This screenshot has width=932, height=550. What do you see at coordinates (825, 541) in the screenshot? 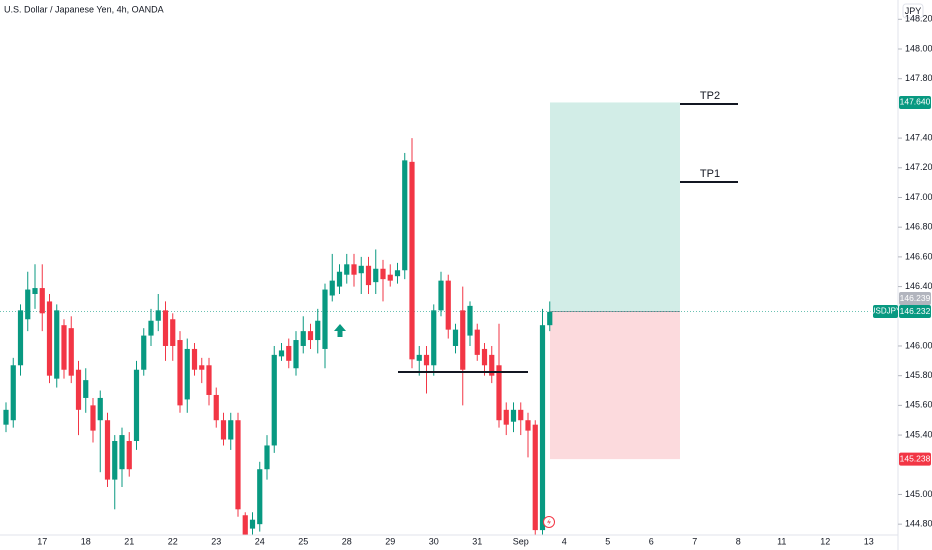
I see `x-tick-label: 12` at bounding box center [825, 541].